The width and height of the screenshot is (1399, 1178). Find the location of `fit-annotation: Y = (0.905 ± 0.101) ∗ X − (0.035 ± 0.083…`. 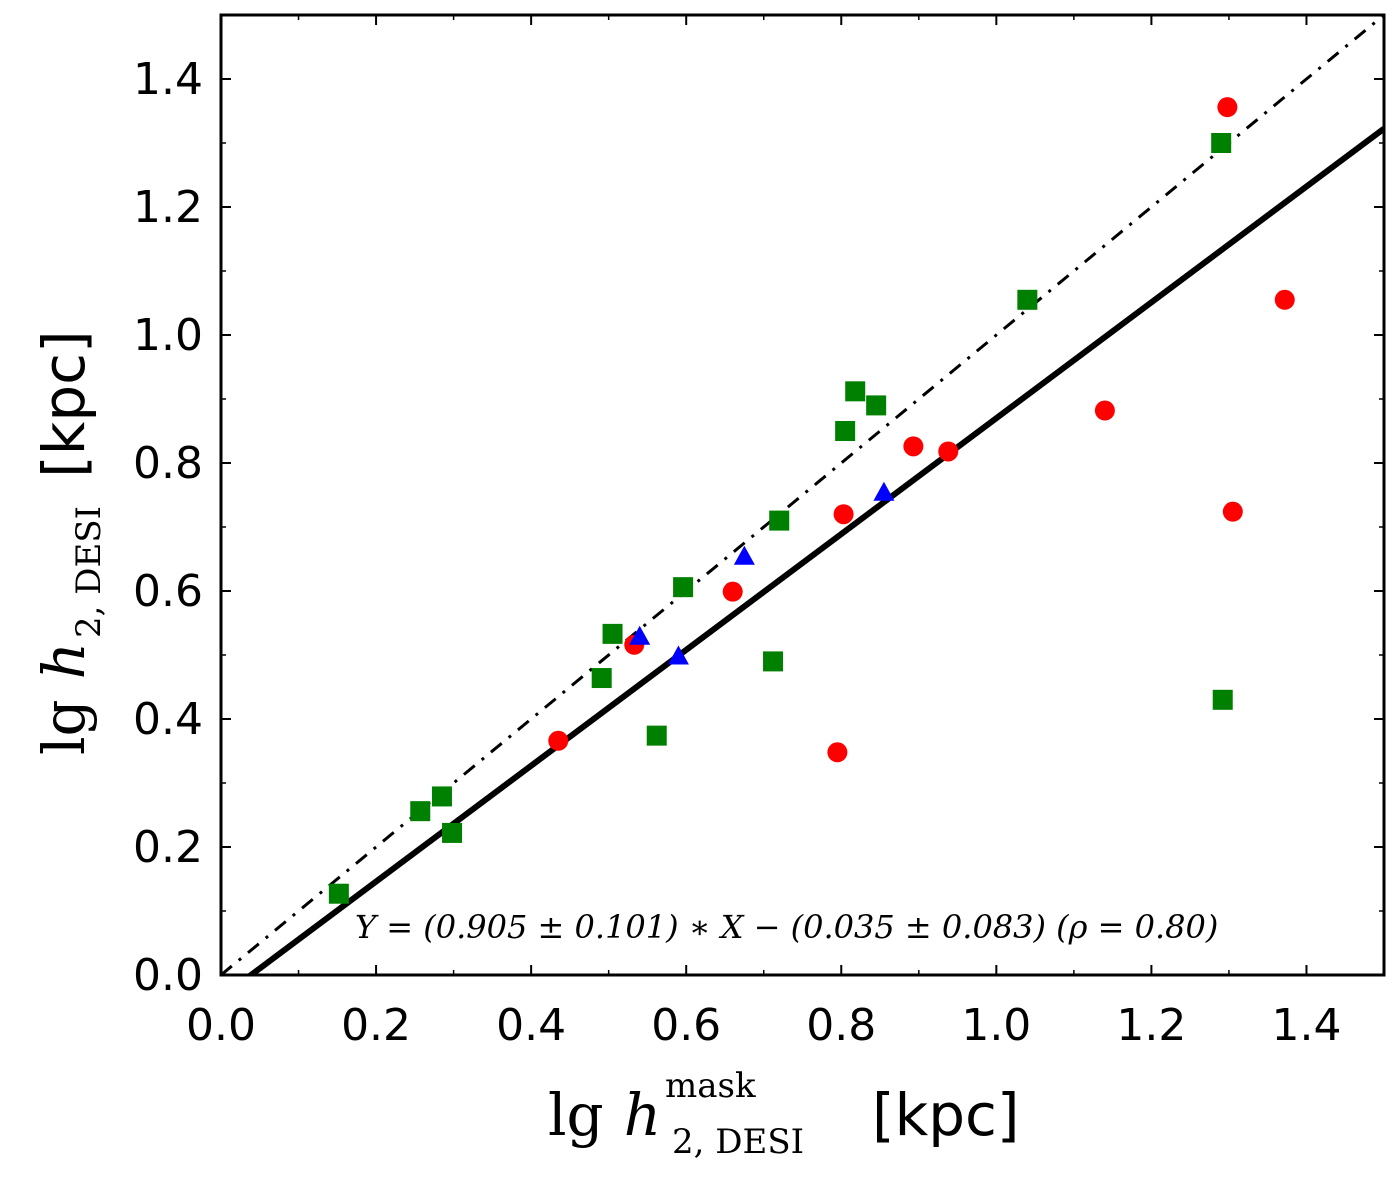

fit-annotation: Y = (0.905 ± 0.101) ∗ X − (0.035 ± 0.083… is located at coordinates (786, 927).